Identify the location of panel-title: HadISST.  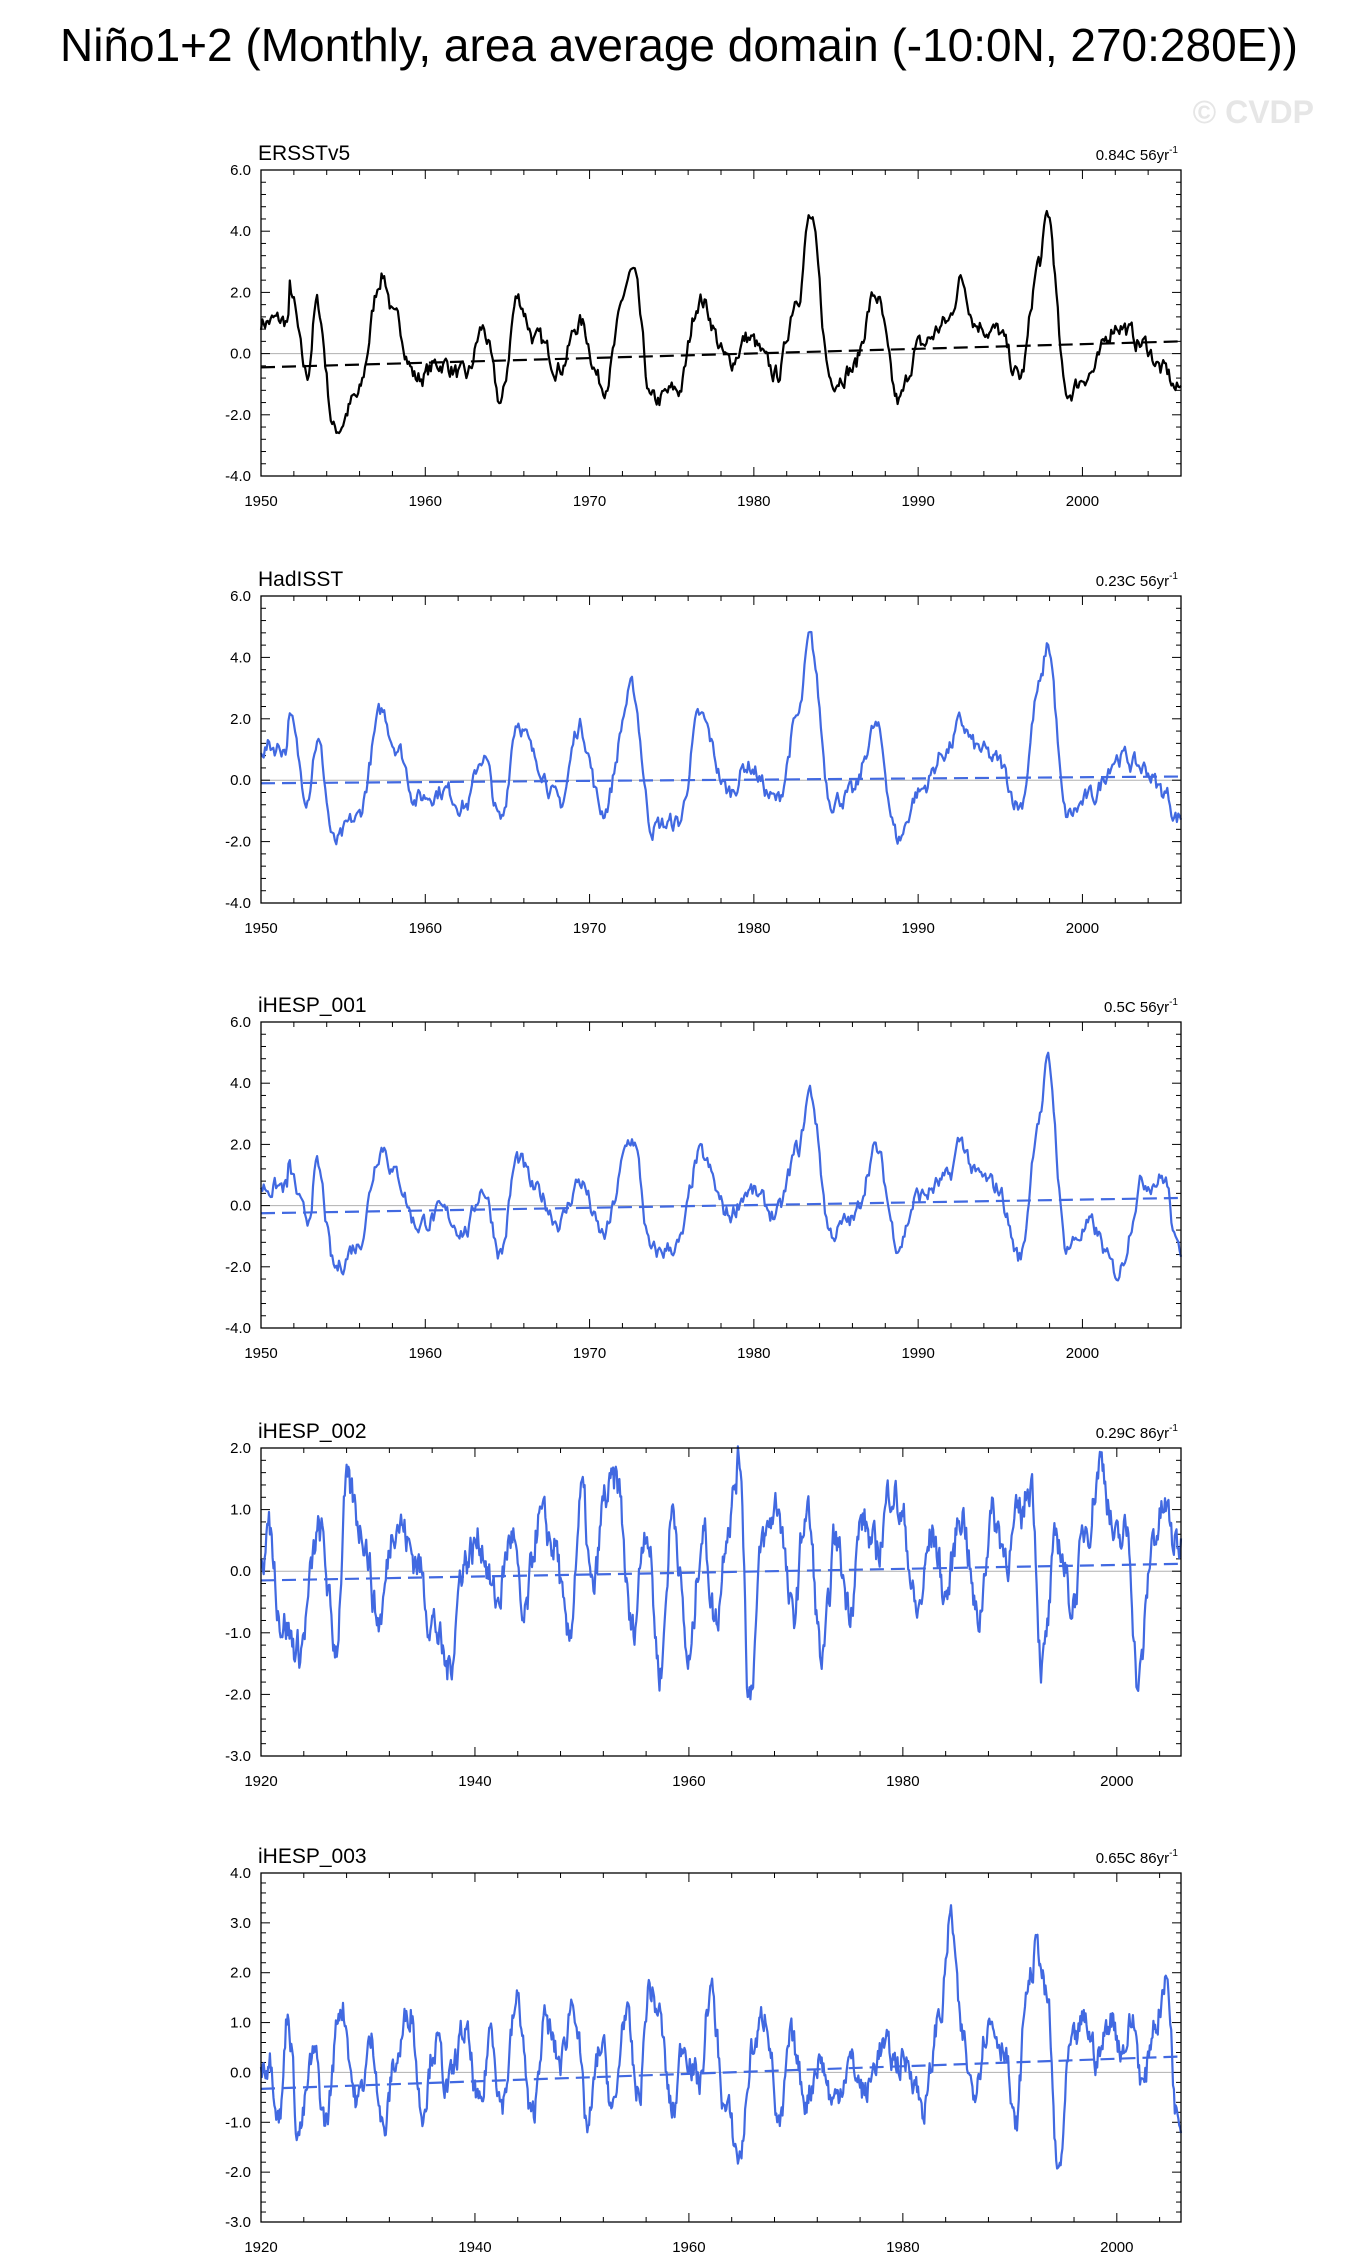
(300, 579).